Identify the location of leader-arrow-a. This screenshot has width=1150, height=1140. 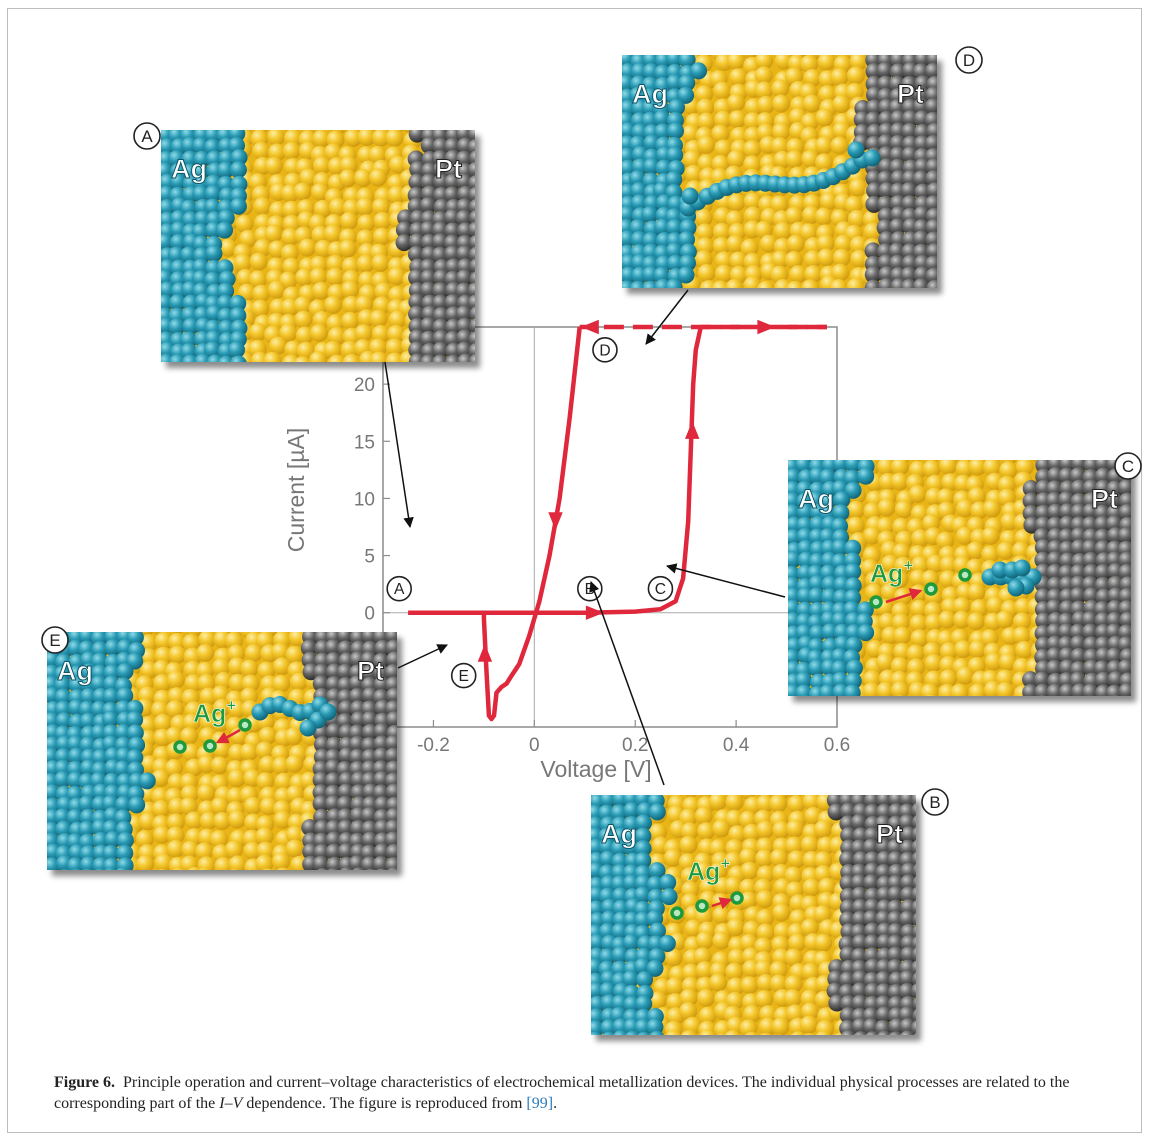
(399, 445).